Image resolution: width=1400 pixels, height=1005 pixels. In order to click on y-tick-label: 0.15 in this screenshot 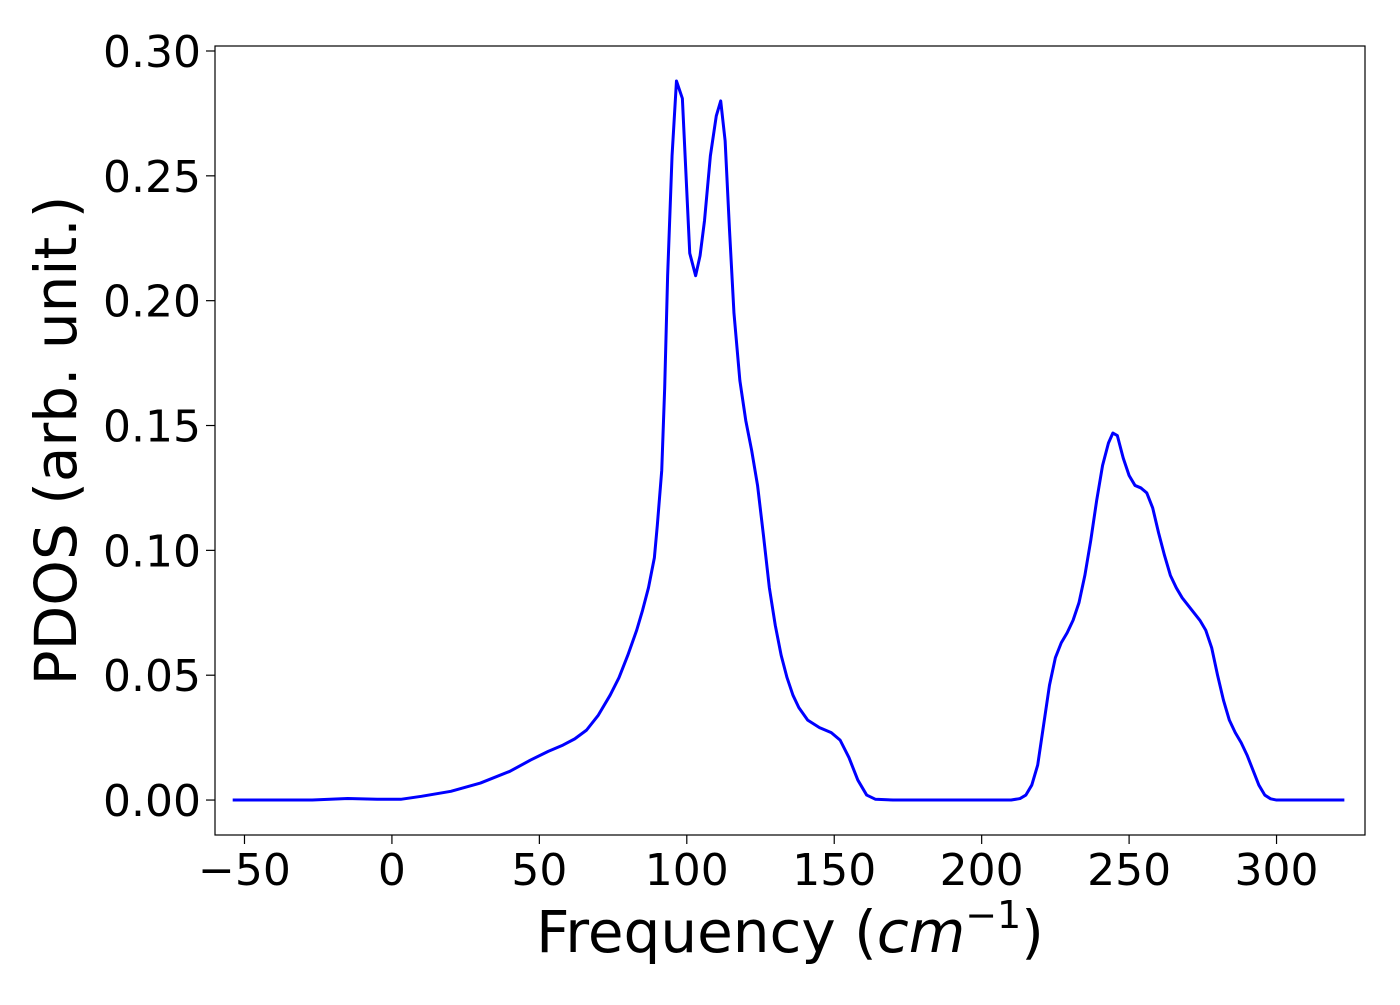, I will do `click(152, 427)`.